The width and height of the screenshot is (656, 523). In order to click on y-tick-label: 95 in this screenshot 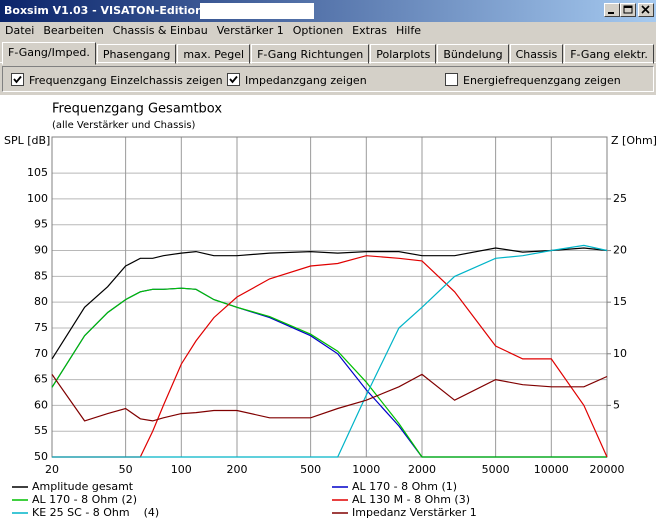, I will do `click(41, 224)`.